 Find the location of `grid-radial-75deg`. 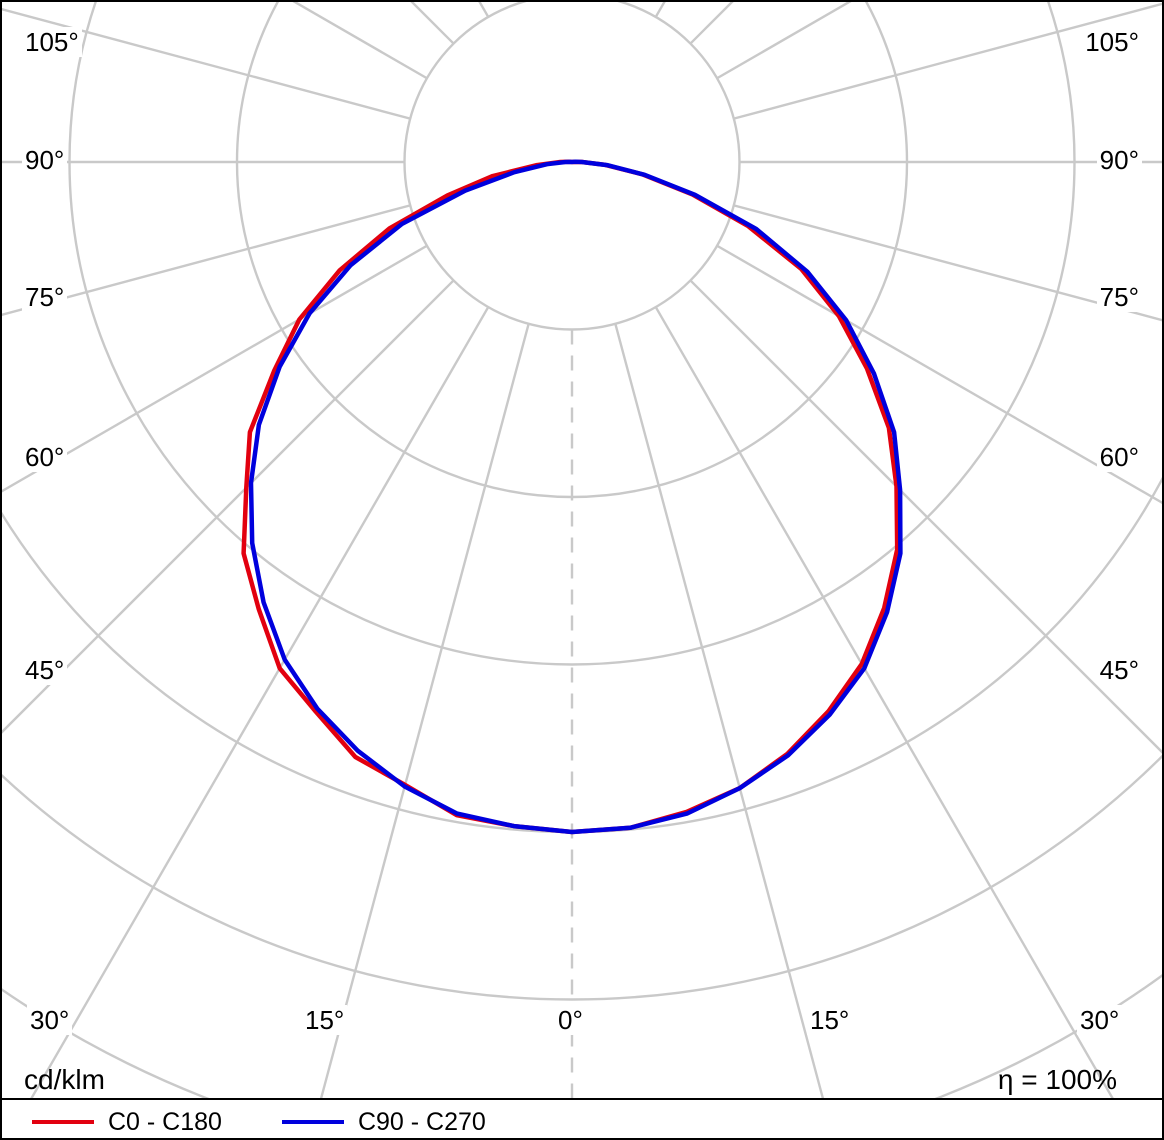

grid-radial-75deg is located at coordinates (947, 263).